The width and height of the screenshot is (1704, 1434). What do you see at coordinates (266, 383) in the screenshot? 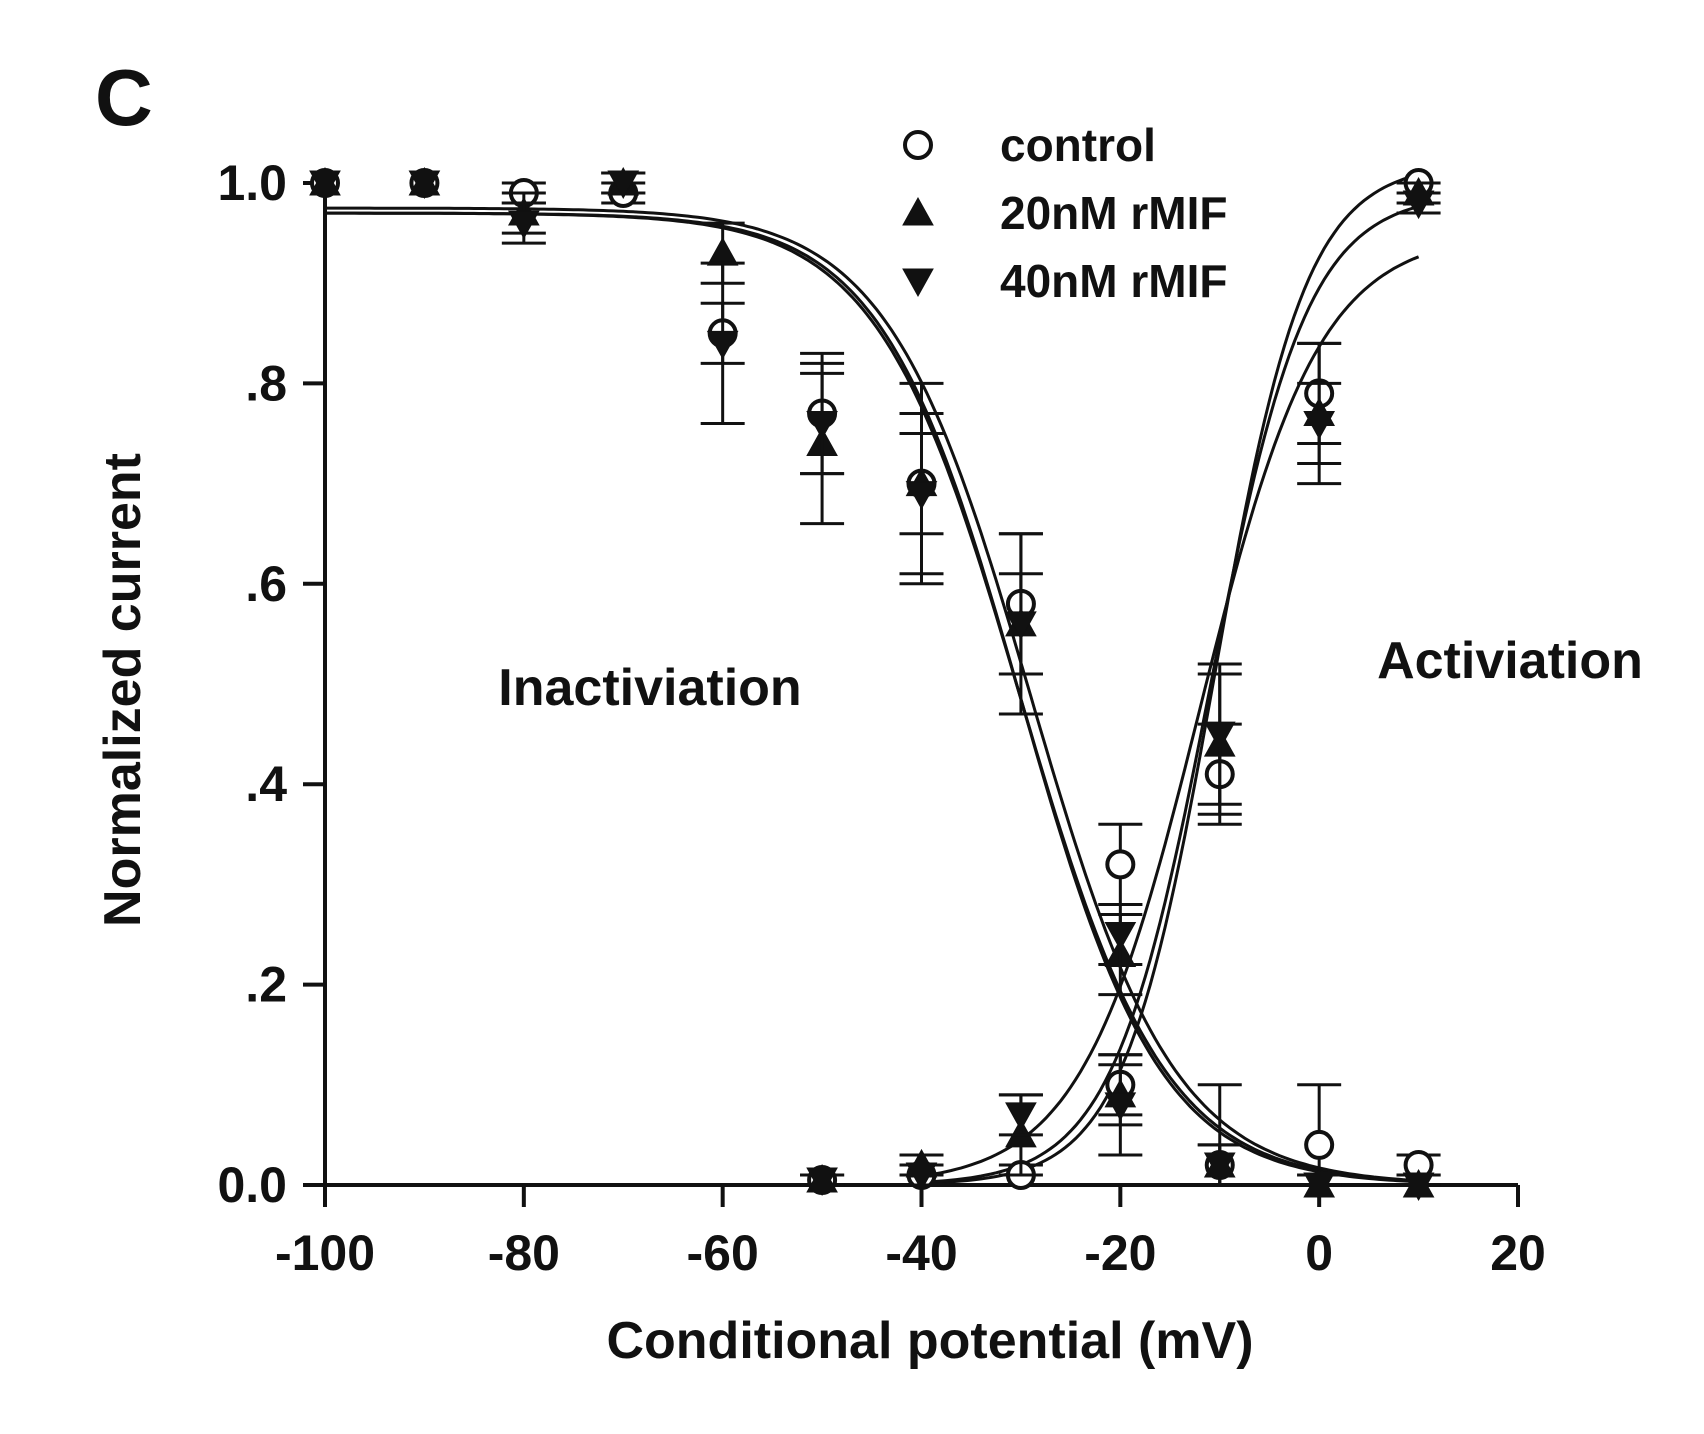
I see `y-tick-label: .8` at bounding box center [266, 383].